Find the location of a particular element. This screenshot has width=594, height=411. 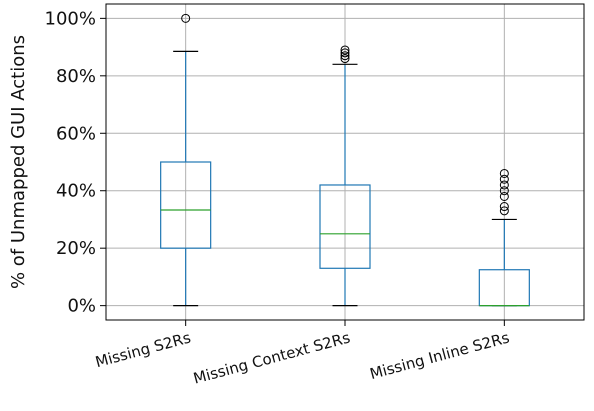

y-axis-label: % of Unmapped GUI Actions is located at coordinates (18, 162).